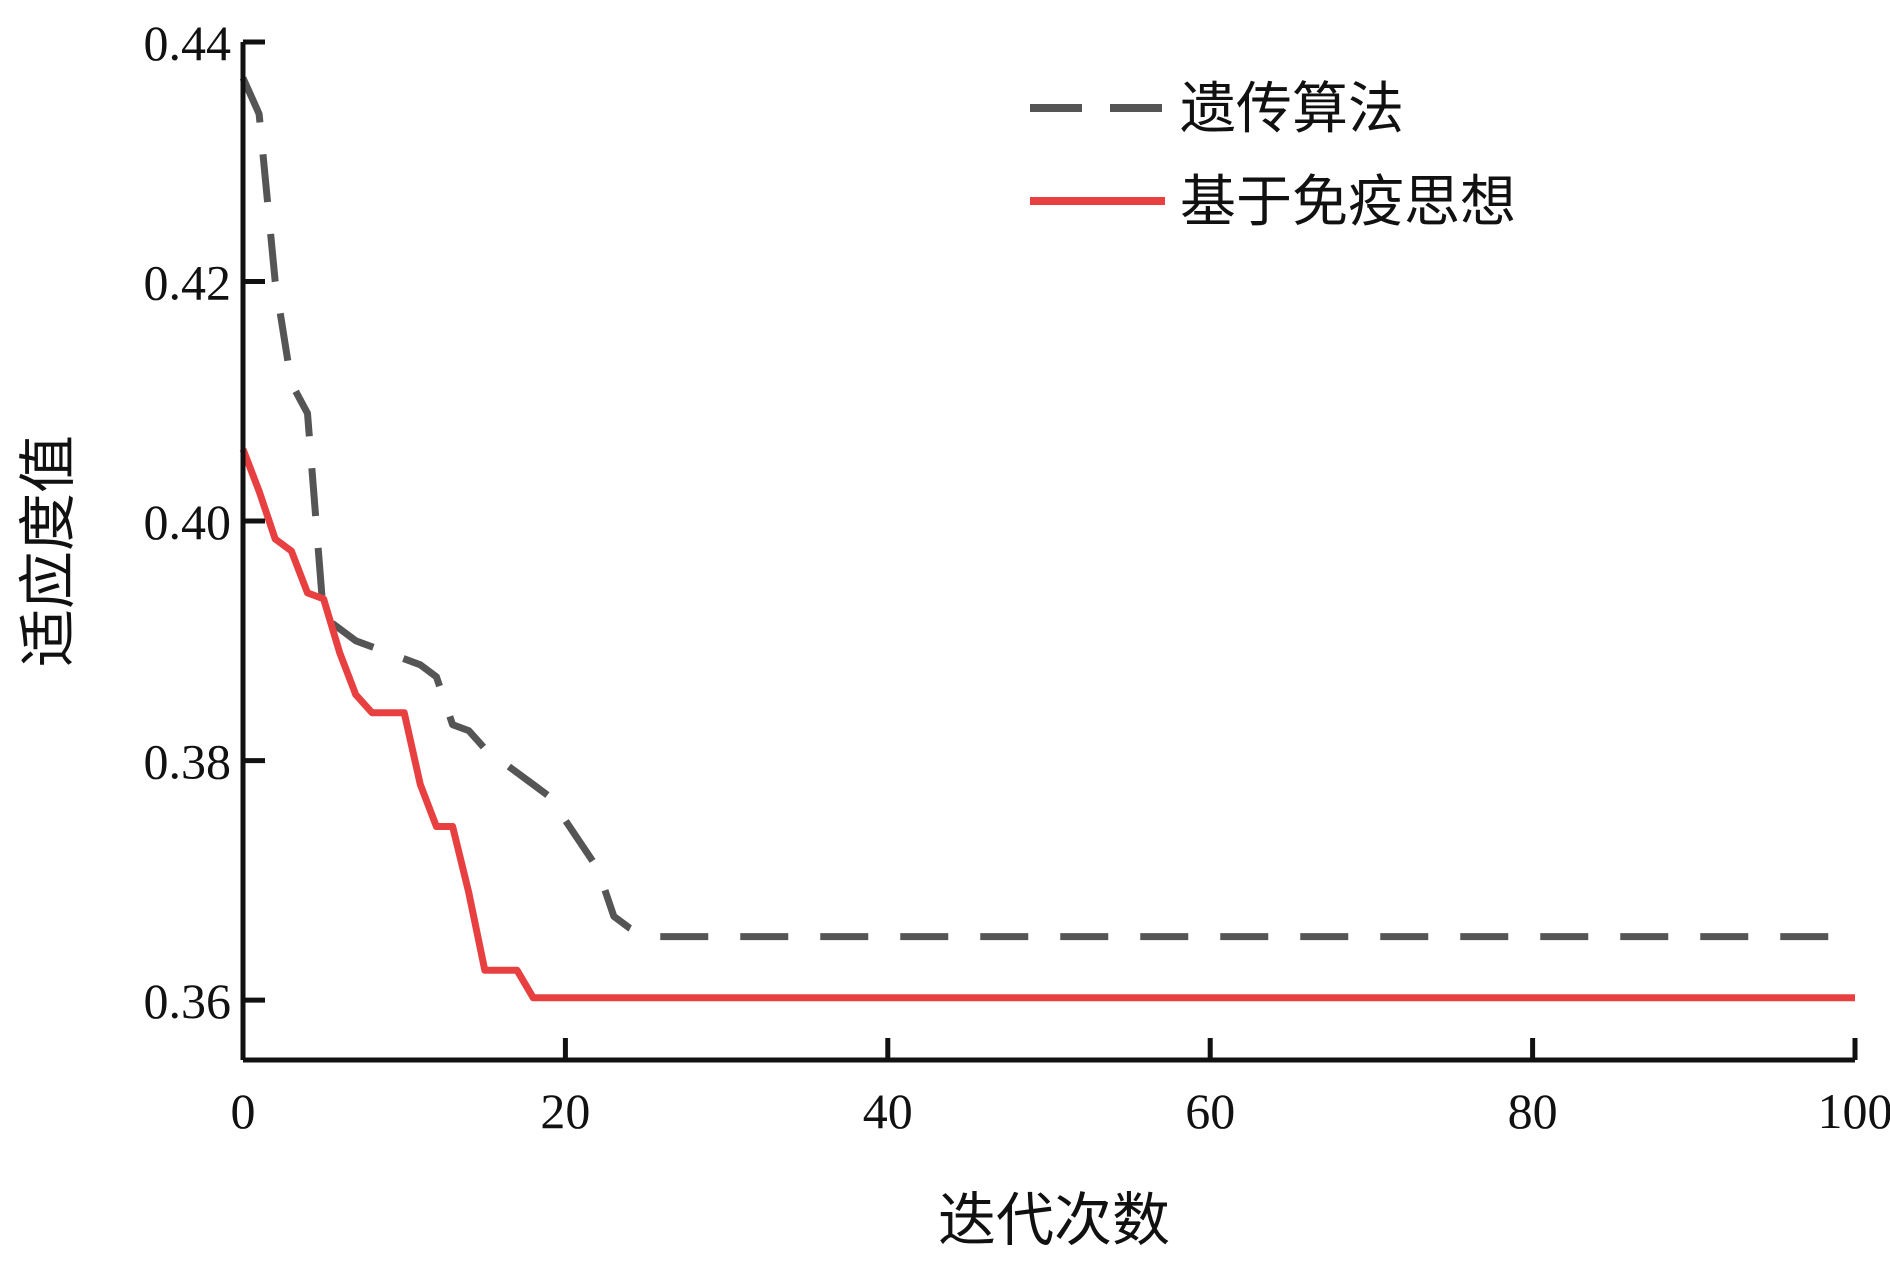  Describe the element at coordinates (1854, 1111) in the screenshot. I see `x-tick-label: 100` at that location.